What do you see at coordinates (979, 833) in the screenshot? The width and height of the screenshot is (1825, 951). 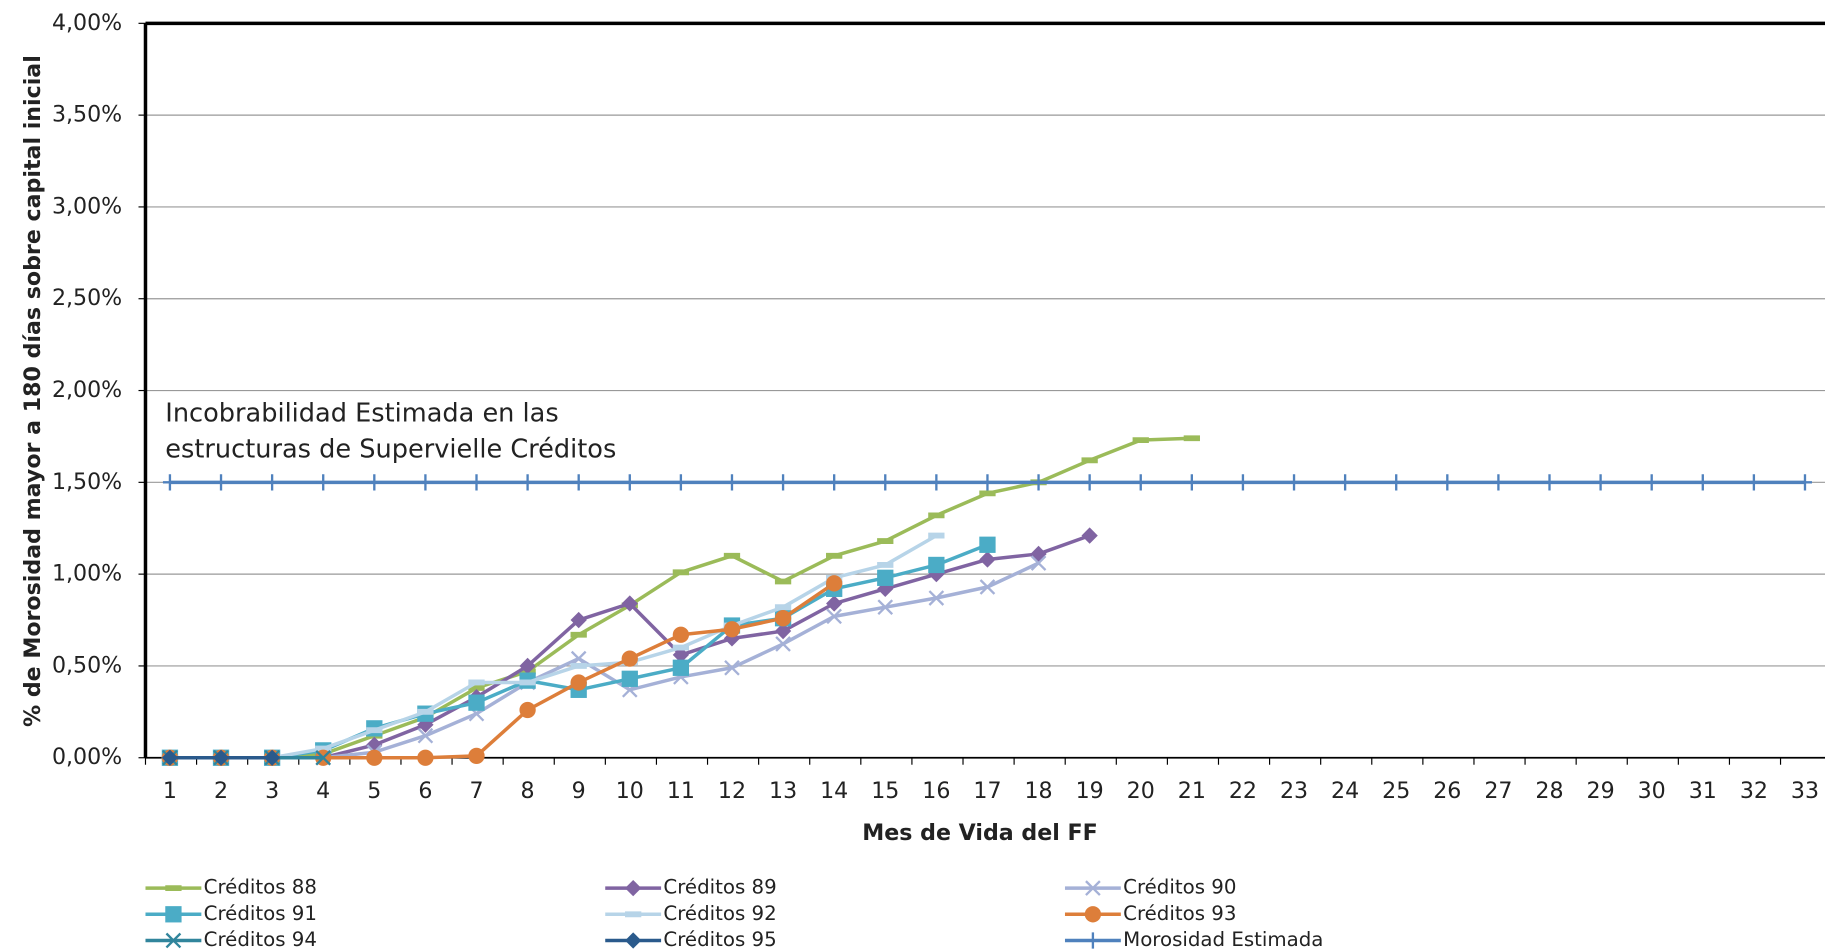 I see `x-axis-label: Mes de Vida del FF` at bounding box center [979, 833].